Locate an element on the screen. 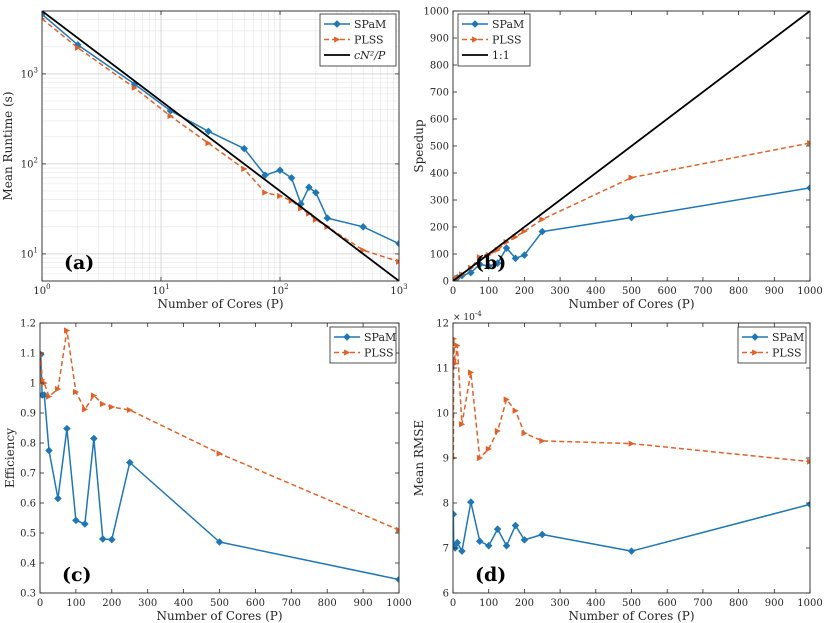 This screenshot has height=623, width=830. x-tick-label: 10¹ is located at coordinates (160, 290).